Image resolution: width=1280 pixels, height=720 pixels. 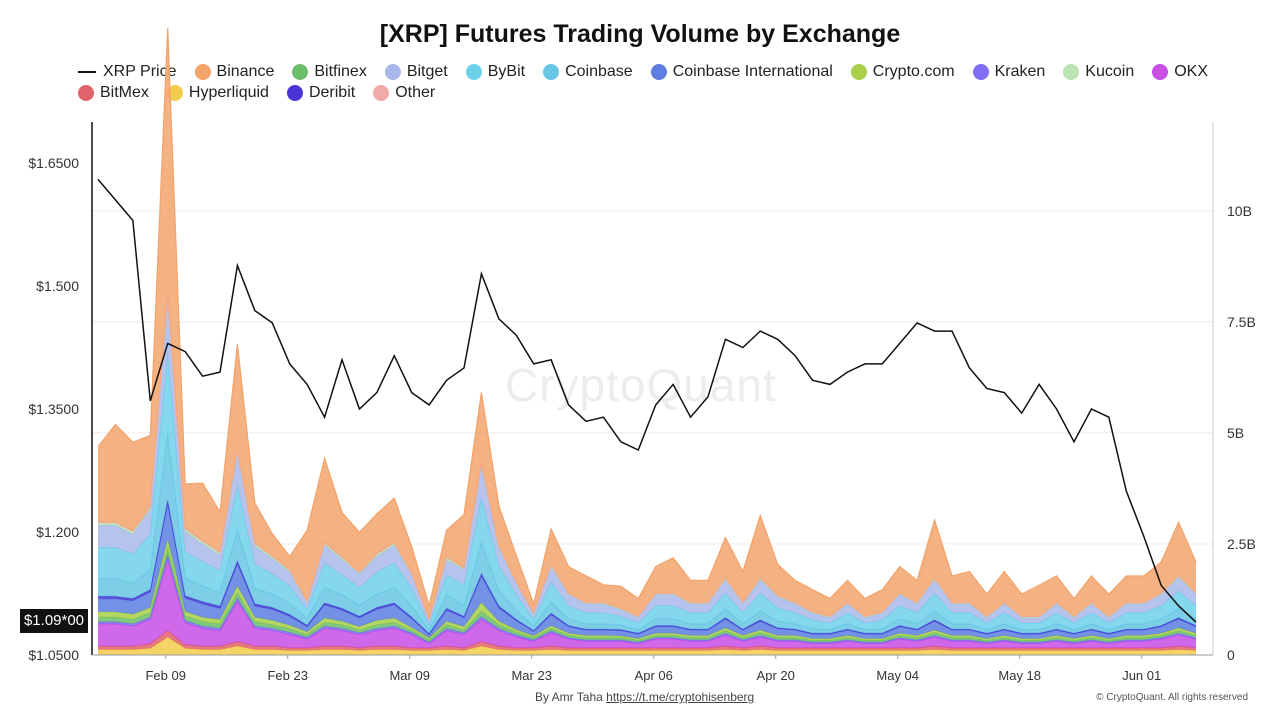 I want to click on x-tick-label: May 04, so click(x=897, y=675).